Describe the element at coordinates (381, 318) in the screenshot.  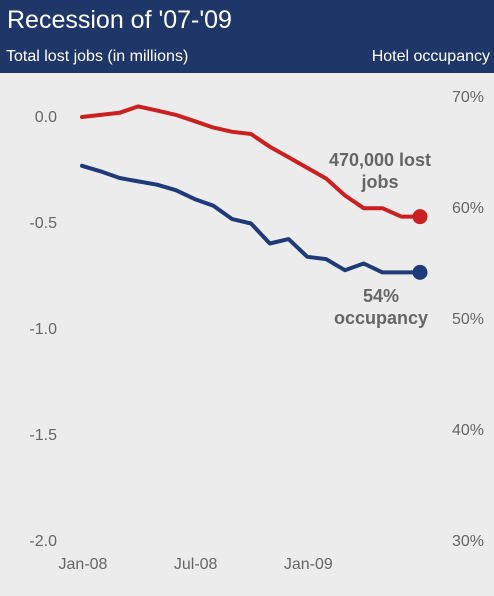
I see `annotation-line: occupancy` at that location.